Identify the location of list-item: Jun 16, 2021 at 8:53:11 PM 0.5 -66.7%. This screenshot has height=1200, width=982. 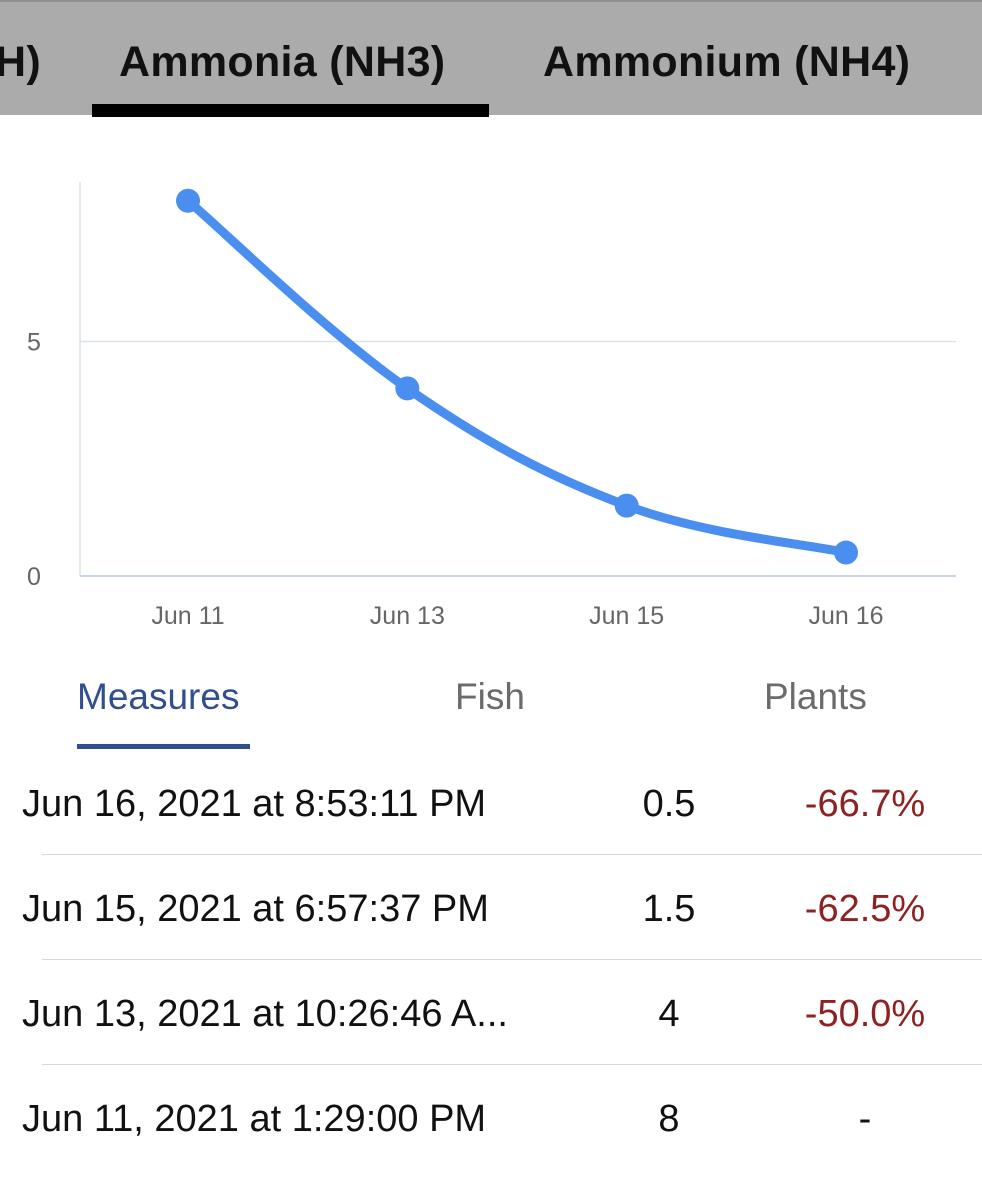
(491, 802).